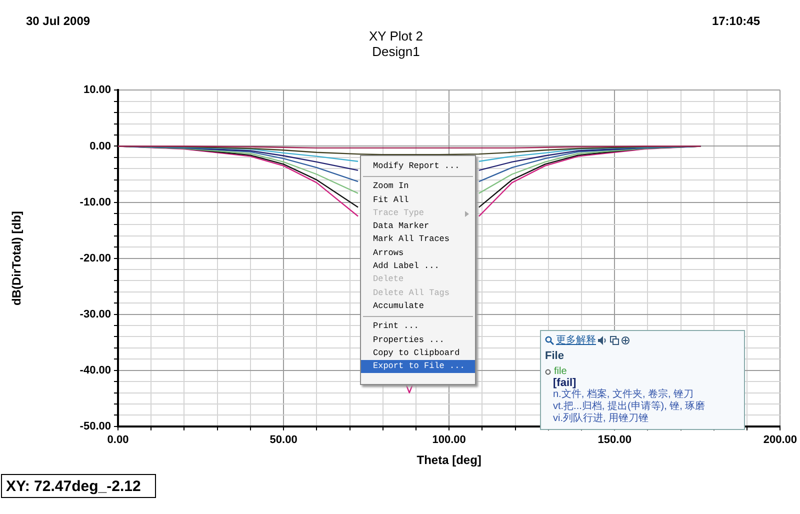  I want to click on y-tick-label: 0.00, so click(100, 146).